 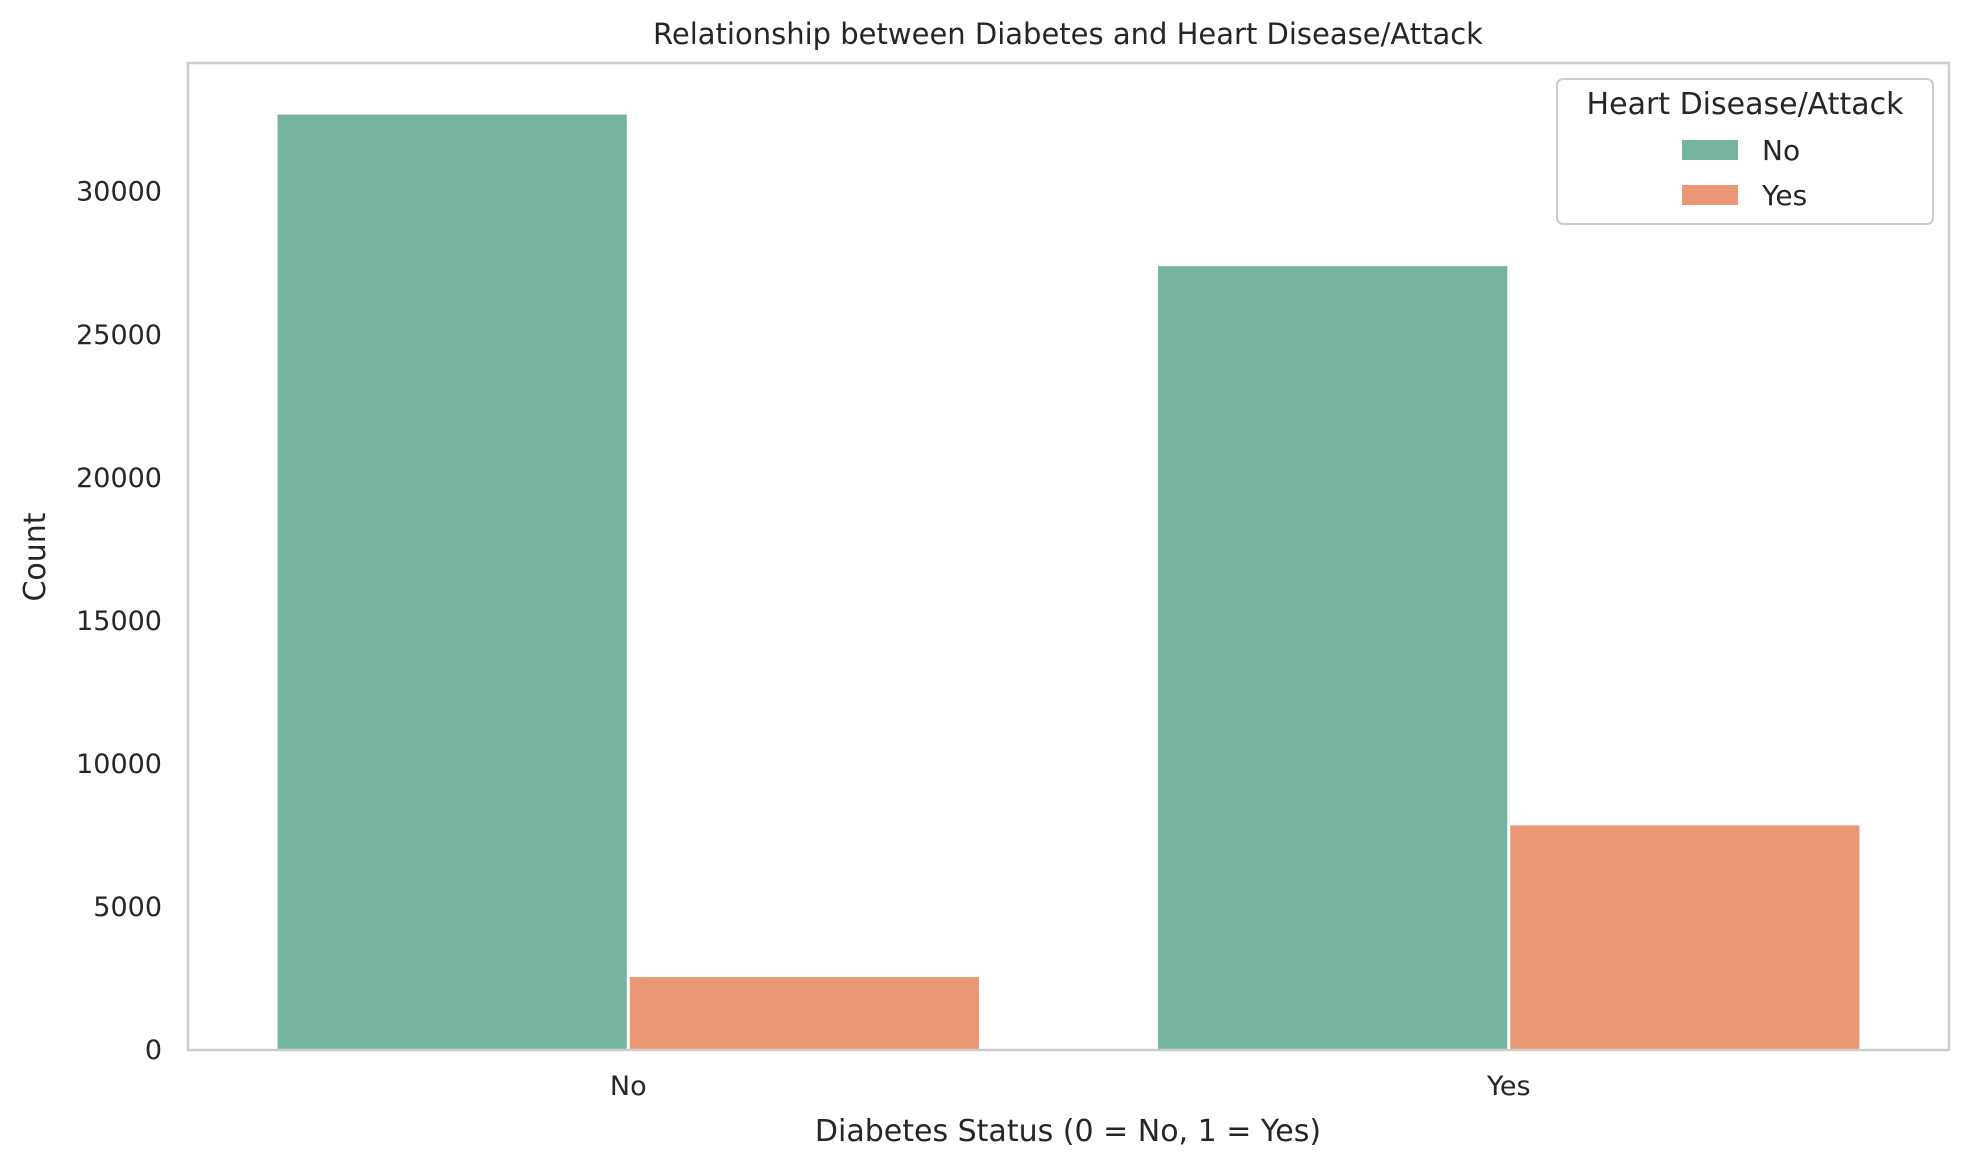 What do you see at coordinates (153, 1050) in the screenshot?
I see `y-tick-label: 0` at bounding box center [153, 1050].